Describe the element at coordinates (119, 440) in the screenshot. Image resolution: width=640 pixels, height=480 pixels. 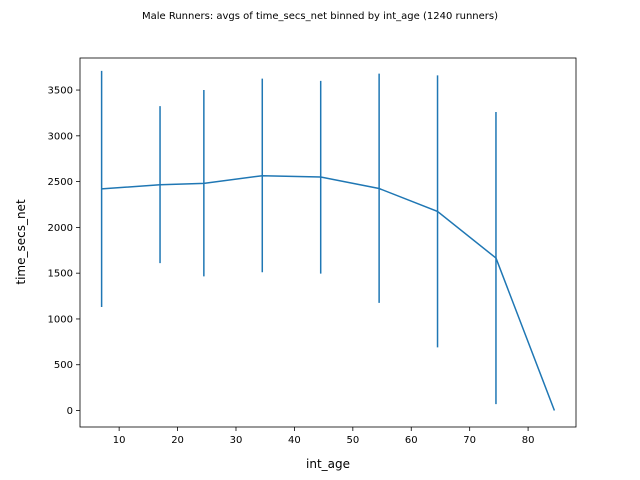
I see `x-tick-label: 10` at that location.